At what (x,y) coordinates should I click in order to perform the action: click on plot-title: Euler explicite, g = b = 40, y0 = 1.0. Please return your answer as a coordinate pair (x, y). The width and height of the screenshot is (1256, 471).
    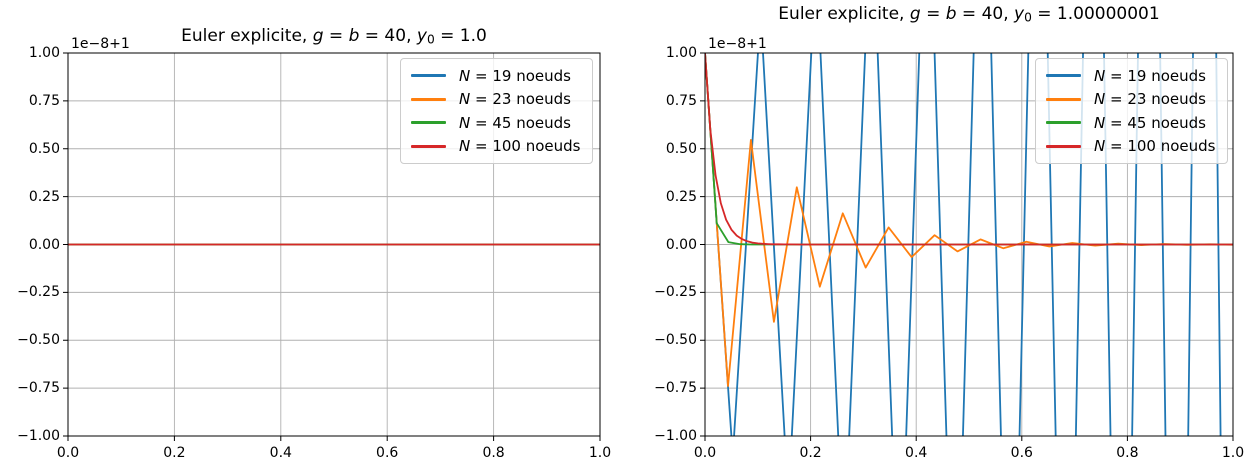
    Looking at the image, I should click on (334, 38).